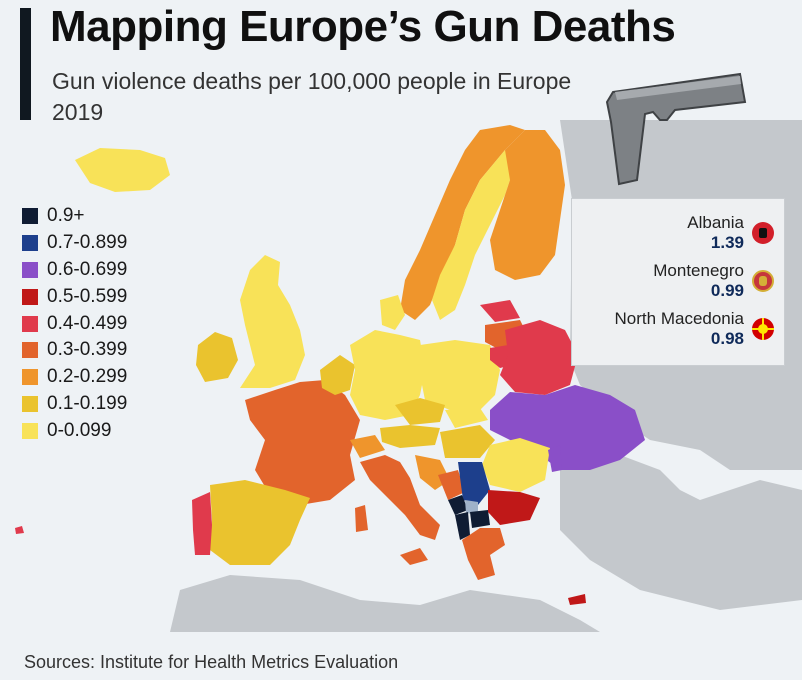  What do you see at coordinates (87, 323) in the screenshot?
I see `legend-label: 0.4-0.499` at bounding box center [87, 323].